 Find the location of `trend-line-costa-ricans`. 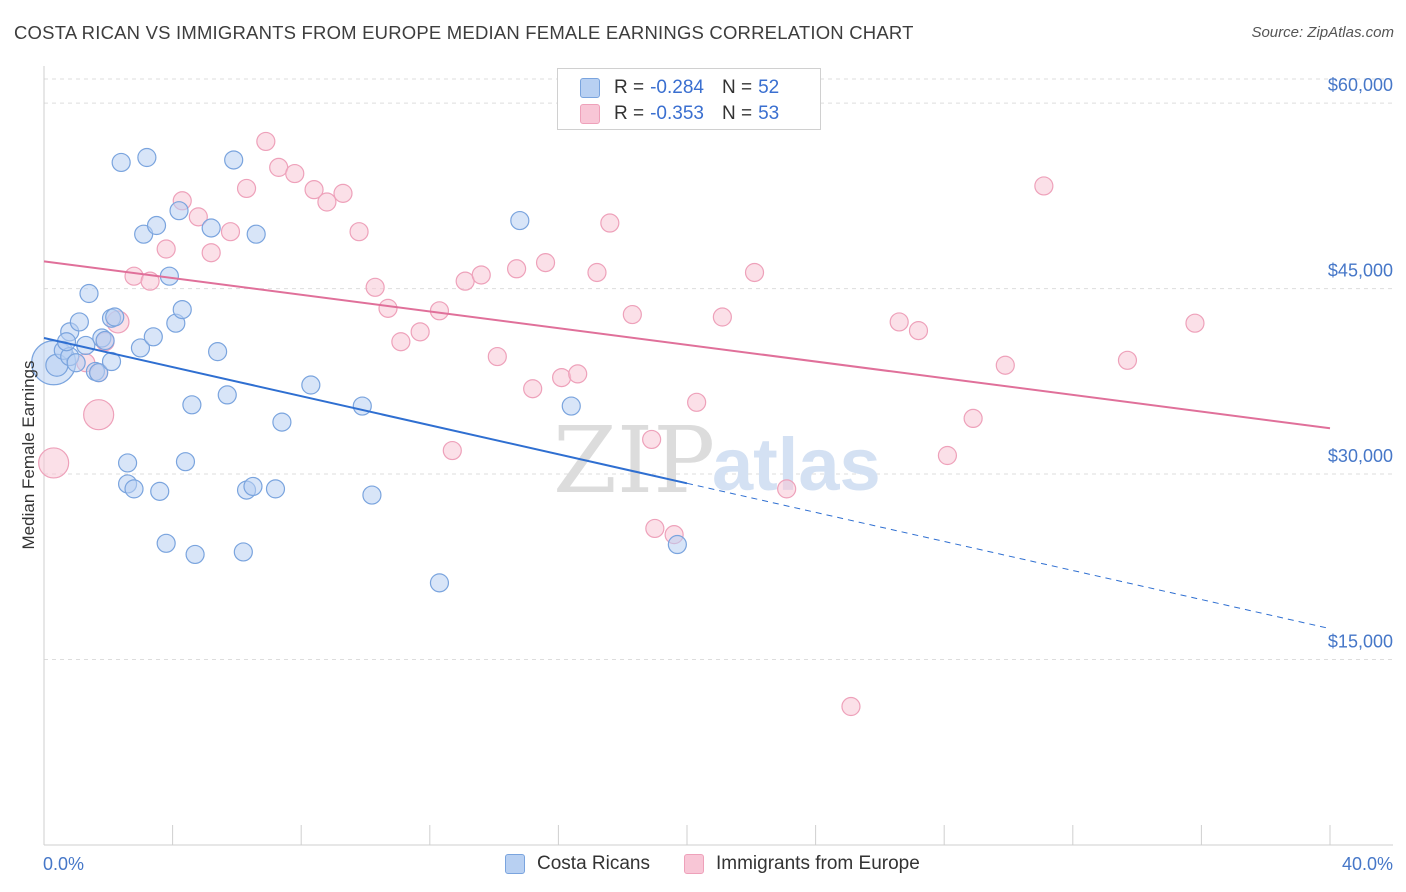

trend-line-costa-ricans is located at coordinates (365, 411).